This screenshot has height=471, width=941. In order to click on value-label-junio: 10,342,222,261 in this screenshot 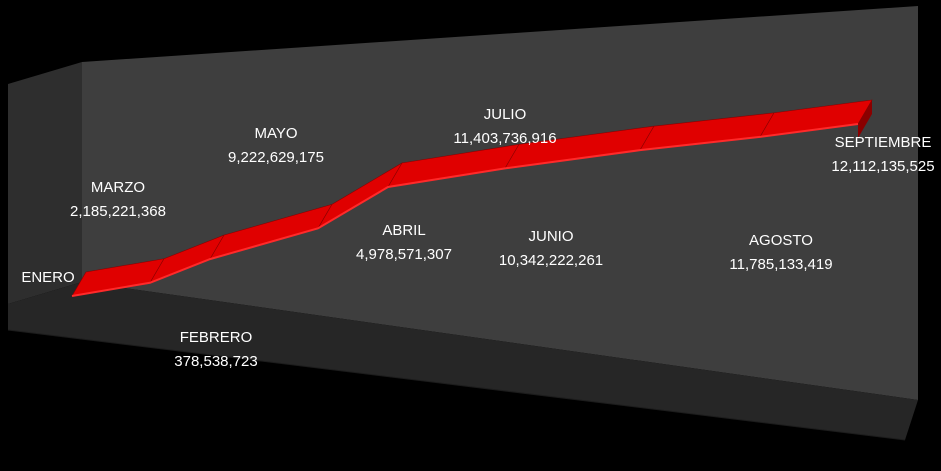, I will do `click(551, 260)`.